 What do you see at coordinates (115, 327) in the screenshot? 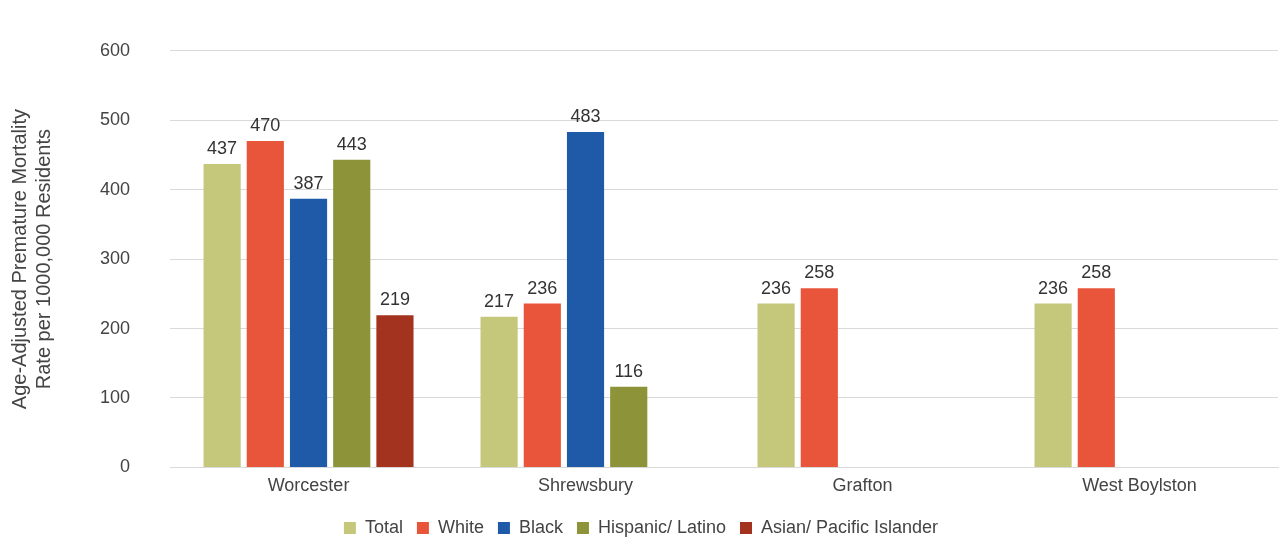
I see `y-tick-label: 200` at bounding box center [115, 327].